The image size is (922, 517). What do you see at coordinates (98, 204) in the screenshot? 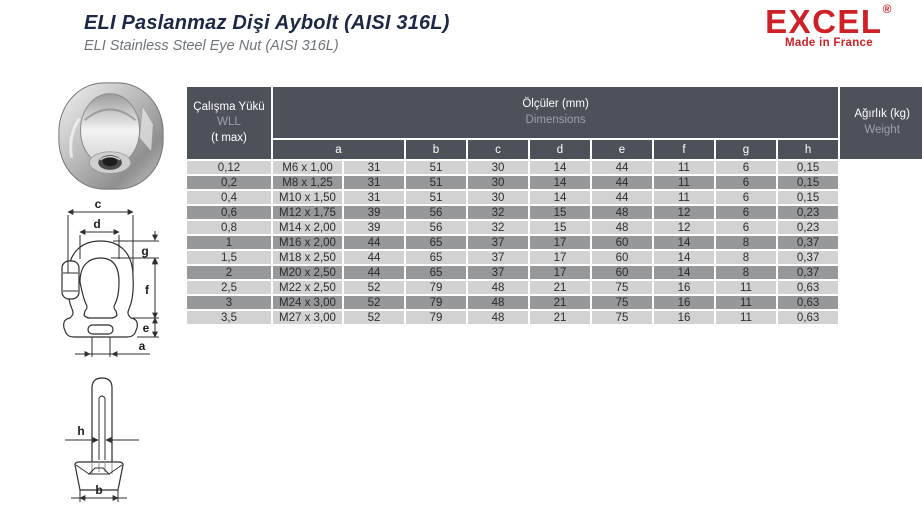
I see `dim-label-c: c` at bounding box center [98, 204].